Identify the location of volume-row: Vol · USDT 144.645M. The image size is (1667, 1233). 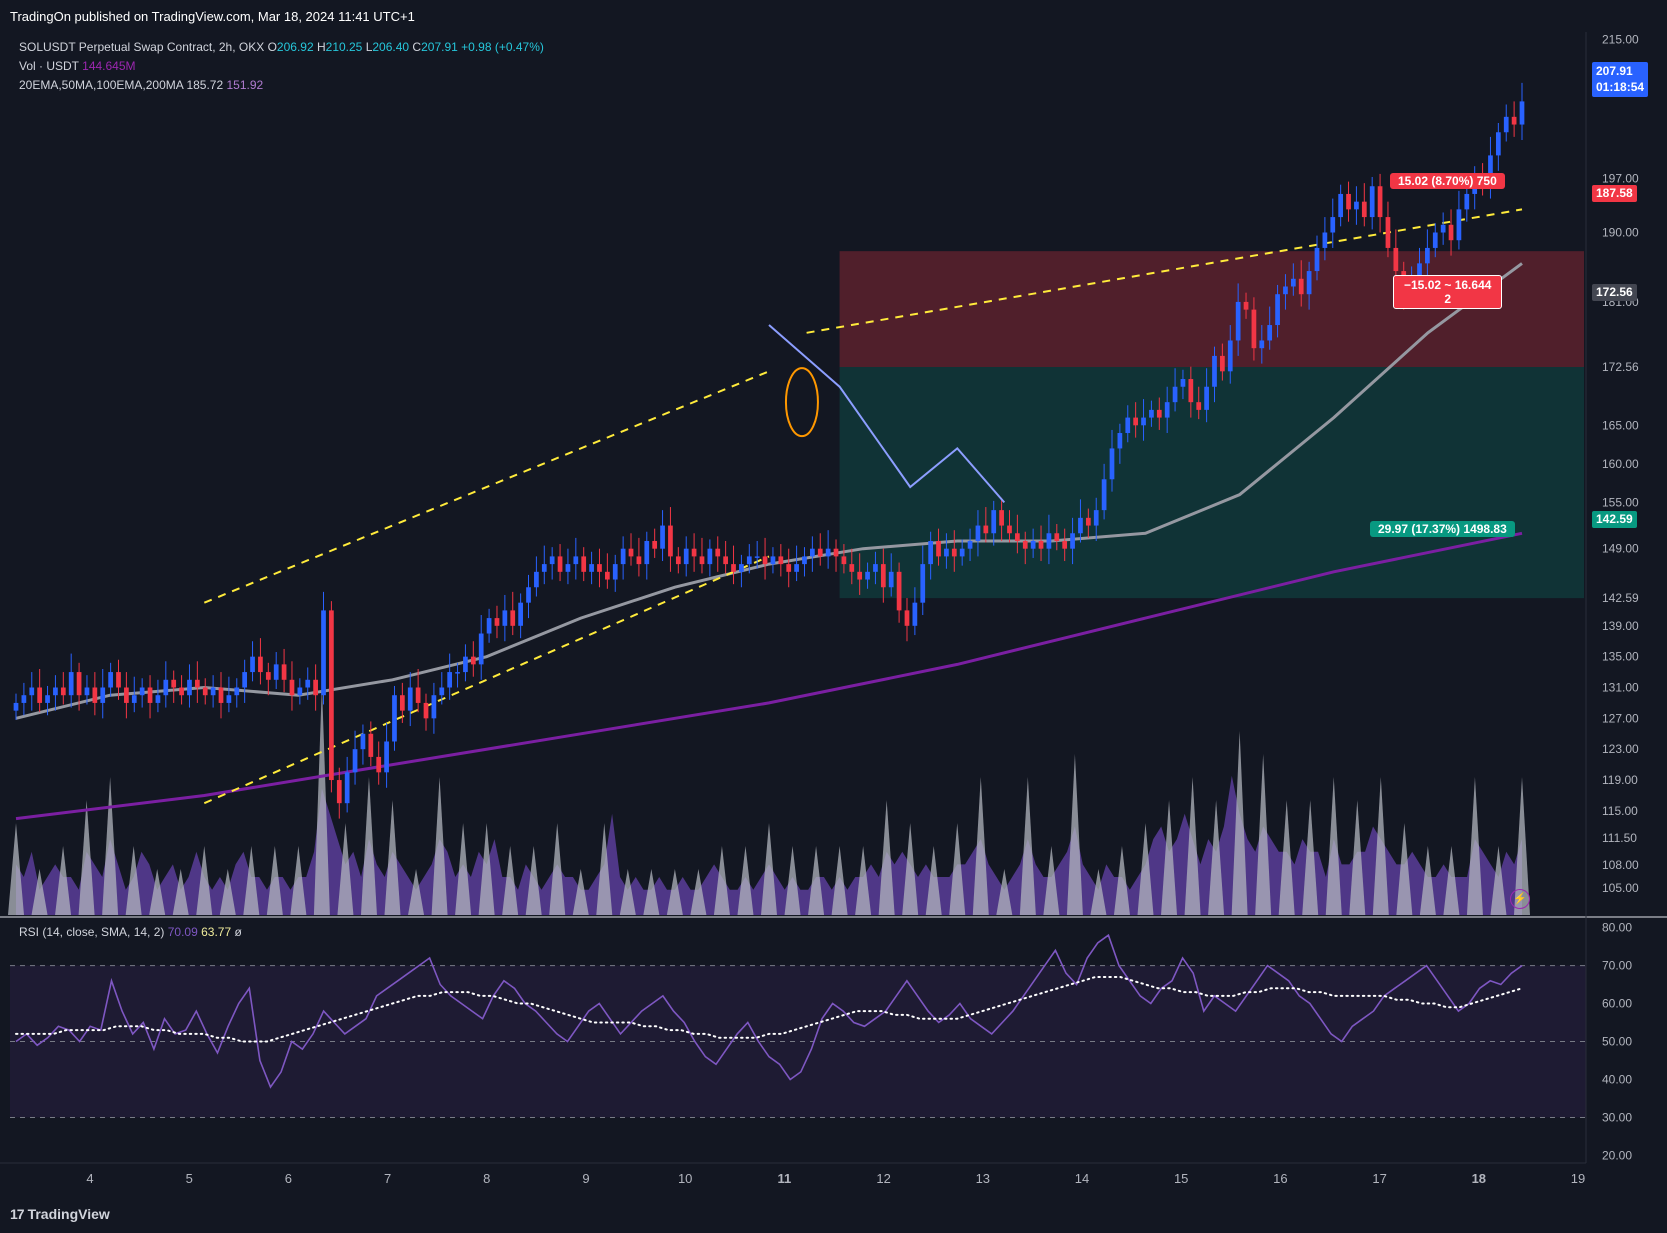
(281, 66).